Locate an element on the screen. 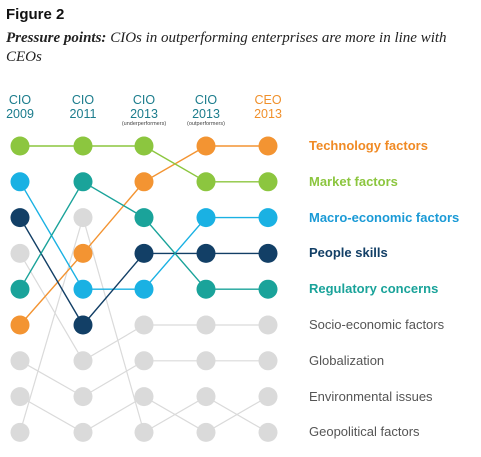  rank-dot-regulatory-concerns-col2 is located at coordinates (144, 218).